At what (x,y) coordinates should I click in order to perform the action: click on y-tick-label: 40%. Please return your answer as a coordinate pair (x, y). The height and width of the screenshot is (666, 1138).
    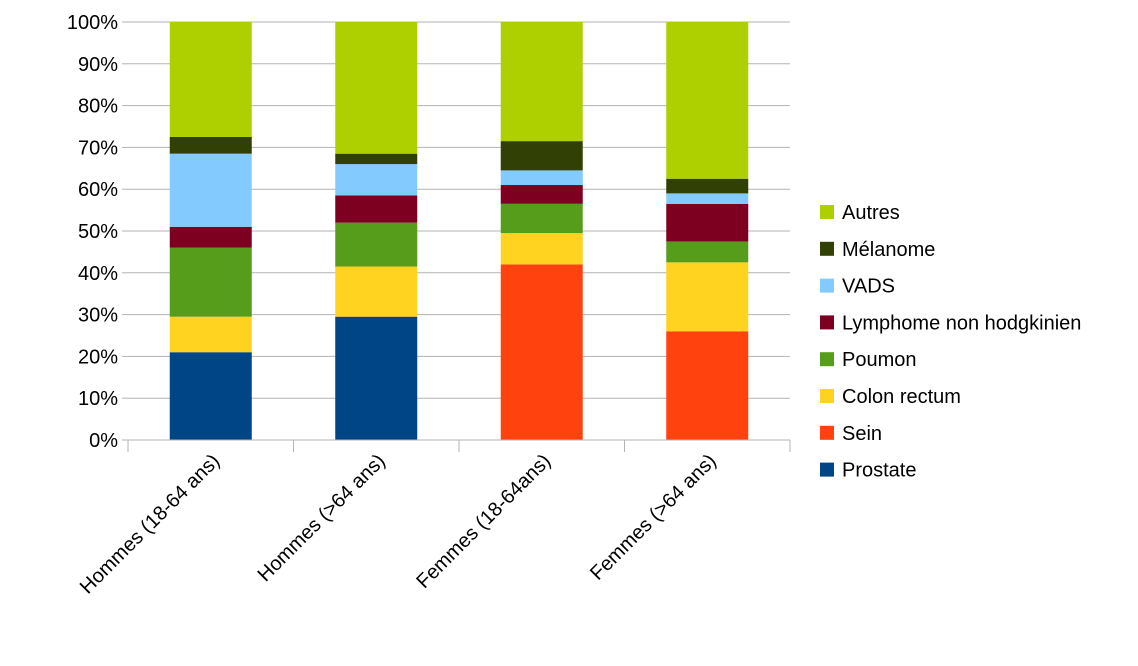
    Looking at the image, I should click on (98, 274).